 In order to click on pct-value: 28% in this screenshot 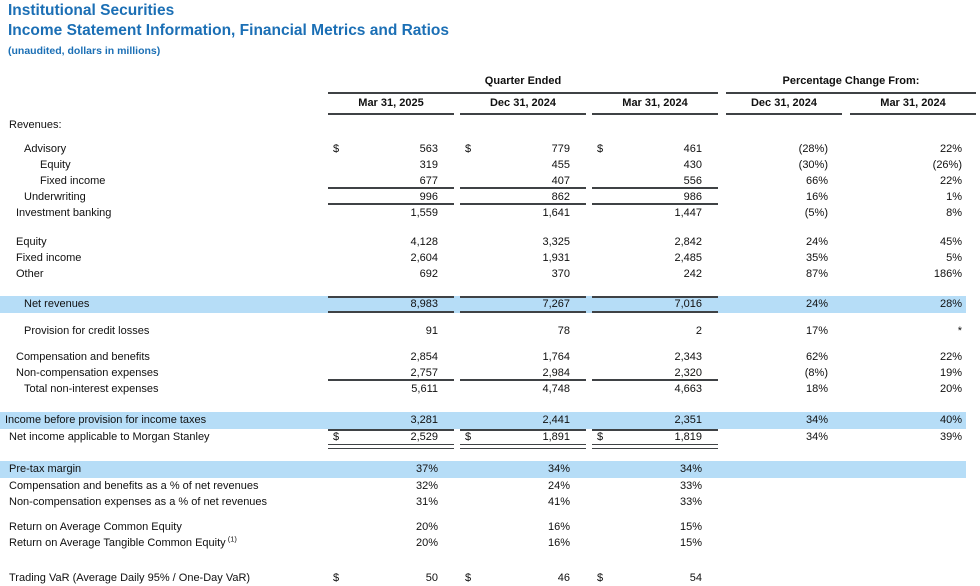, I will do `click(950, 304)`.